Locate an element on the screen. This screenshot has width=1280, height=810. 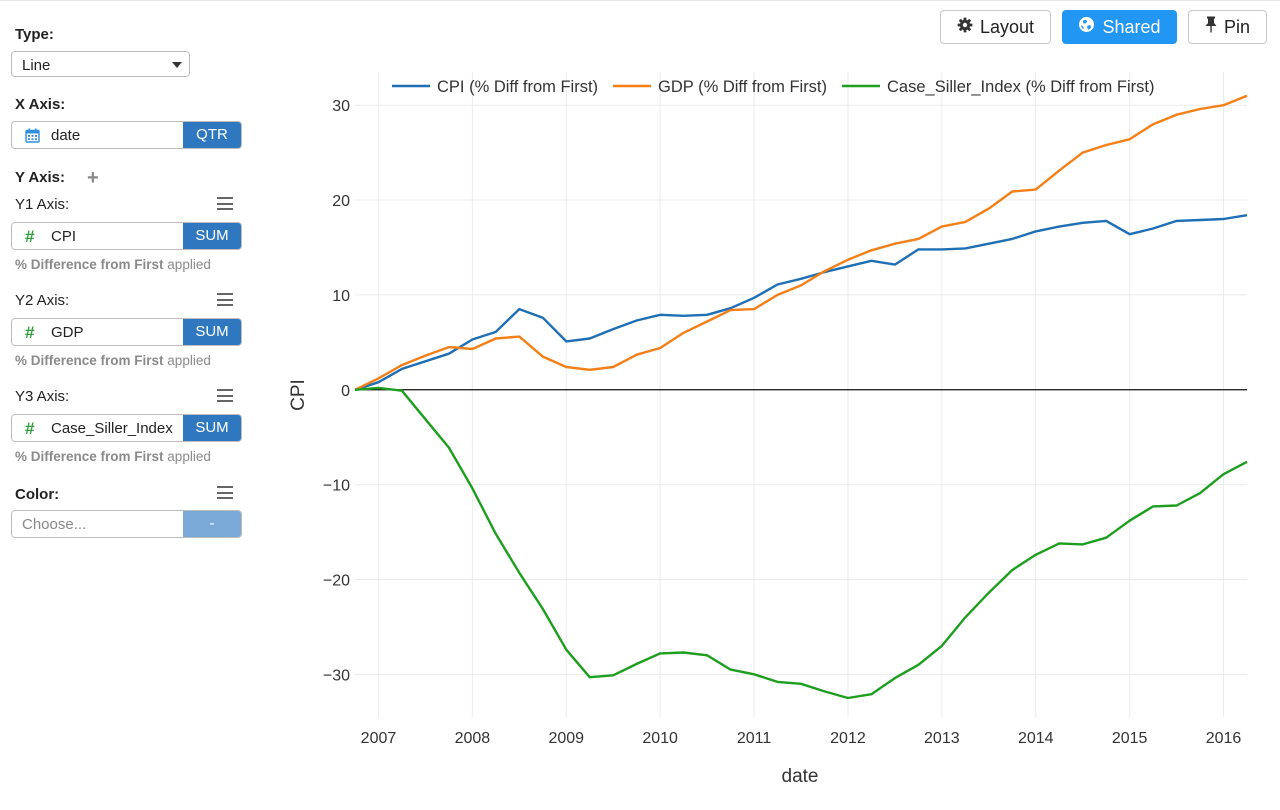
legend-label: GDP (% Diff from First) is located at coordinates (742, 87).